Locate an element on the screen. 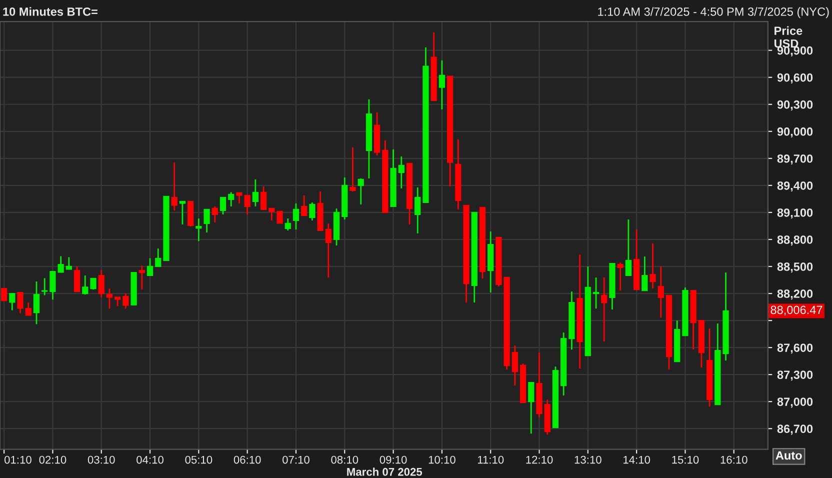 The width and height of the screenshot is (832, 478). x-tick-label: 06:10 is located at coordinates (247, 460).